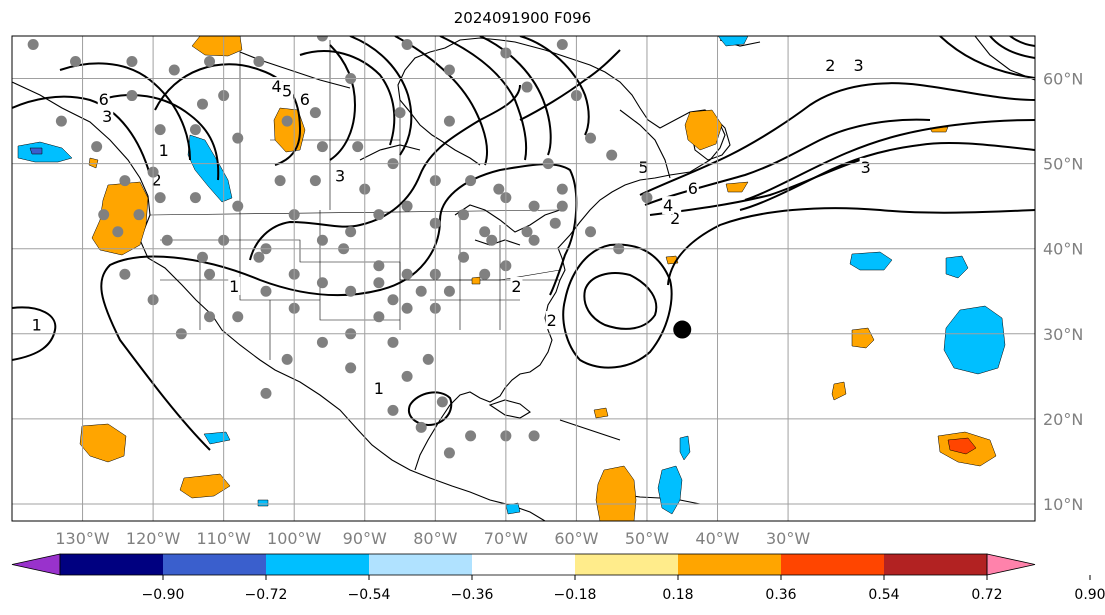 Image resolution: width=1105 pixels, height=615 pixels. What do you see at coordinates (883, 595) in the screenshot?
I see `colorbar-tick-label: 0.54` at bounding box center [883, 595].